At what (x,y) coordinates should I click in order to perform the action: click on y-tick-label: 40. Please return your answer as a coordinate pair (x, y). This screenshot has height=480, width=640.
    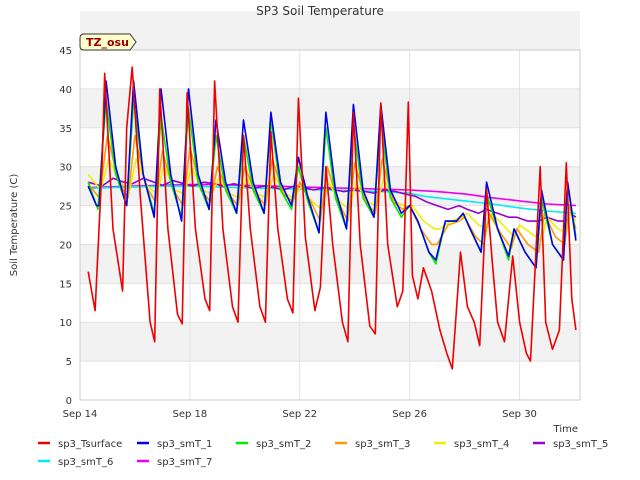
    Looking at the image, I should click on (65, 90).